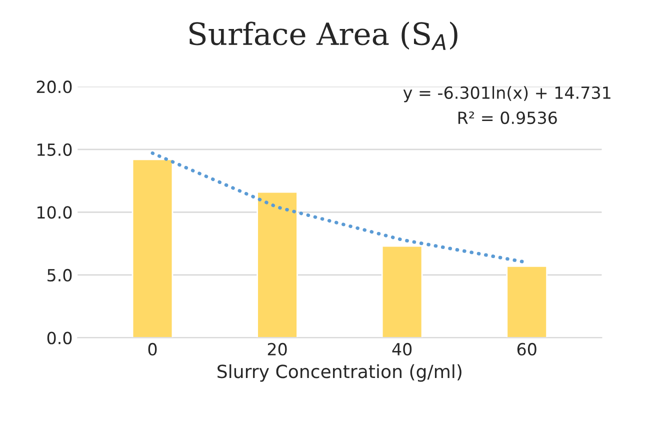  What do you see at coordinates (507, 117) in the screenshot?
I see `annotation: R² = 0.9536` at bounding box center [507, 117].